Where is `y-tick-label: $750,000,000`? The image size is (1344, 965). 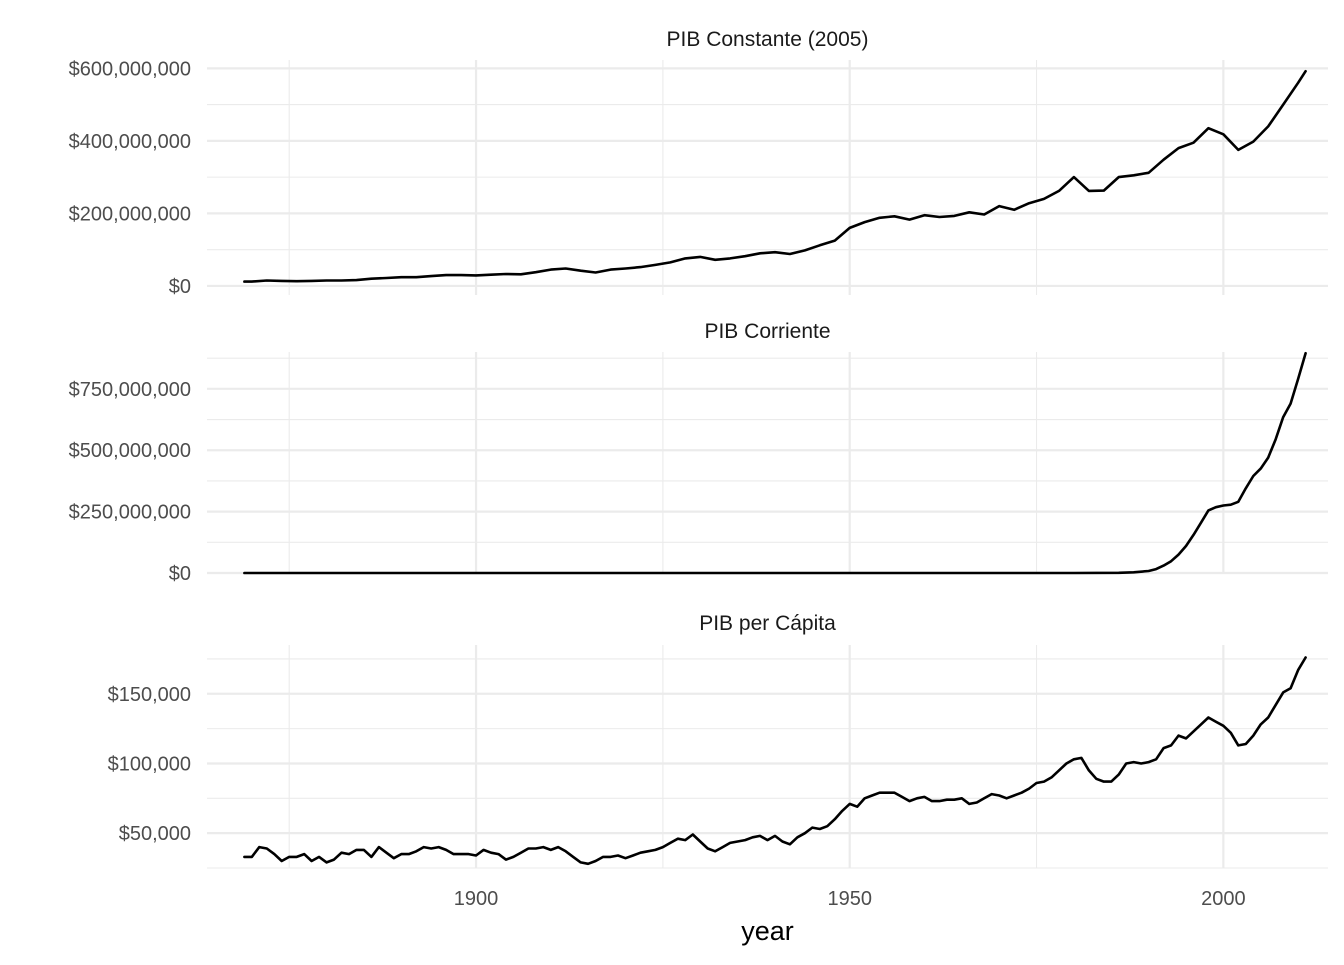
y-tick-label: $750,000,000 is located at coordinates (130, 390).